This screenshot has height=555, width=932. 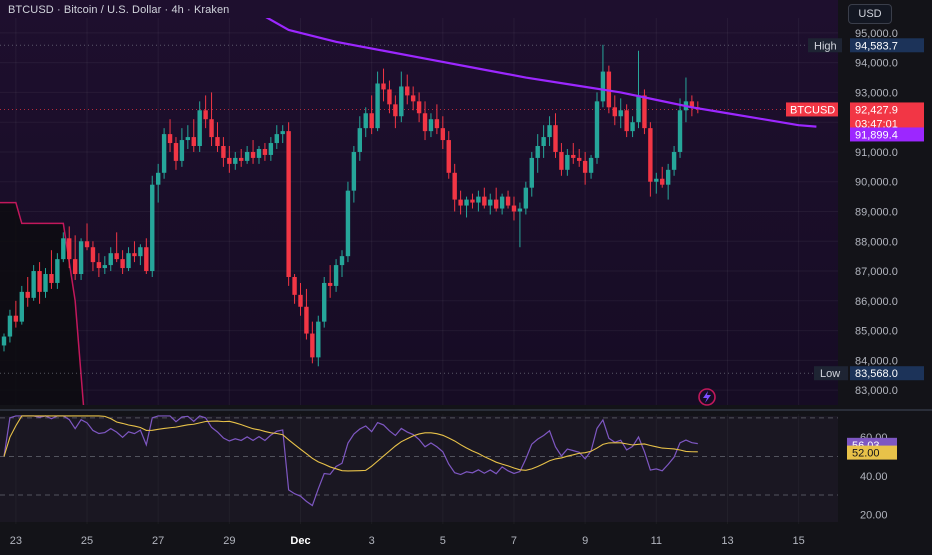 I want to click on last-price-tag: BTCUSD 92,427.903:47:01, so click(x=855, y=116).